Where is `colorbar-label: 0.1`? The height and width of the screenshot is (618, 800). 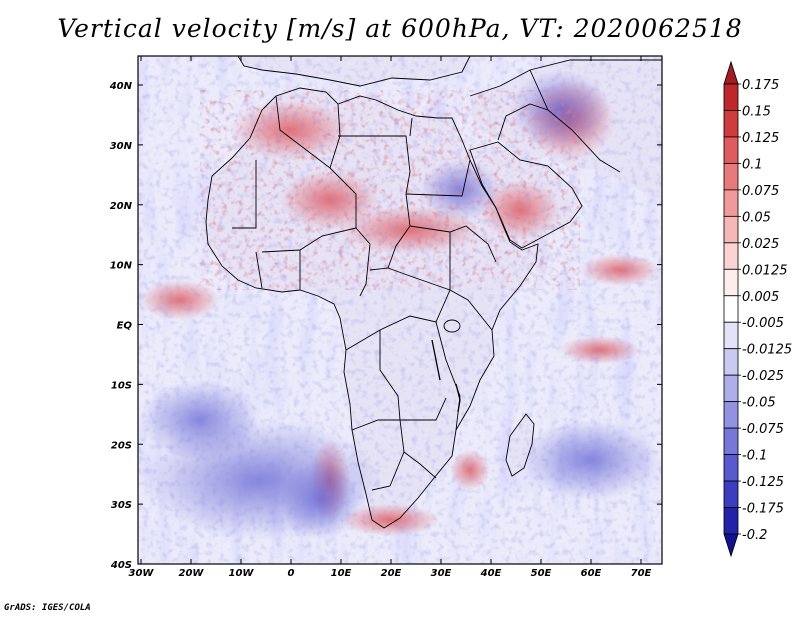 colorbar-label: 0.1 is located at coordinates (752, 164).